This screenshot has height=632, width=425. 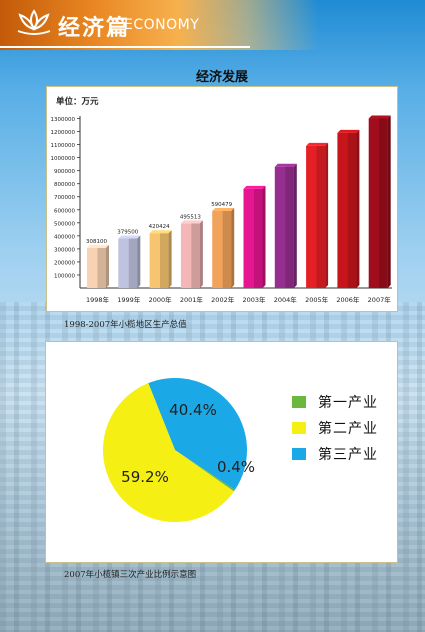 I want to click on y-tick-label: 1300000, so click(x=63, y=120).